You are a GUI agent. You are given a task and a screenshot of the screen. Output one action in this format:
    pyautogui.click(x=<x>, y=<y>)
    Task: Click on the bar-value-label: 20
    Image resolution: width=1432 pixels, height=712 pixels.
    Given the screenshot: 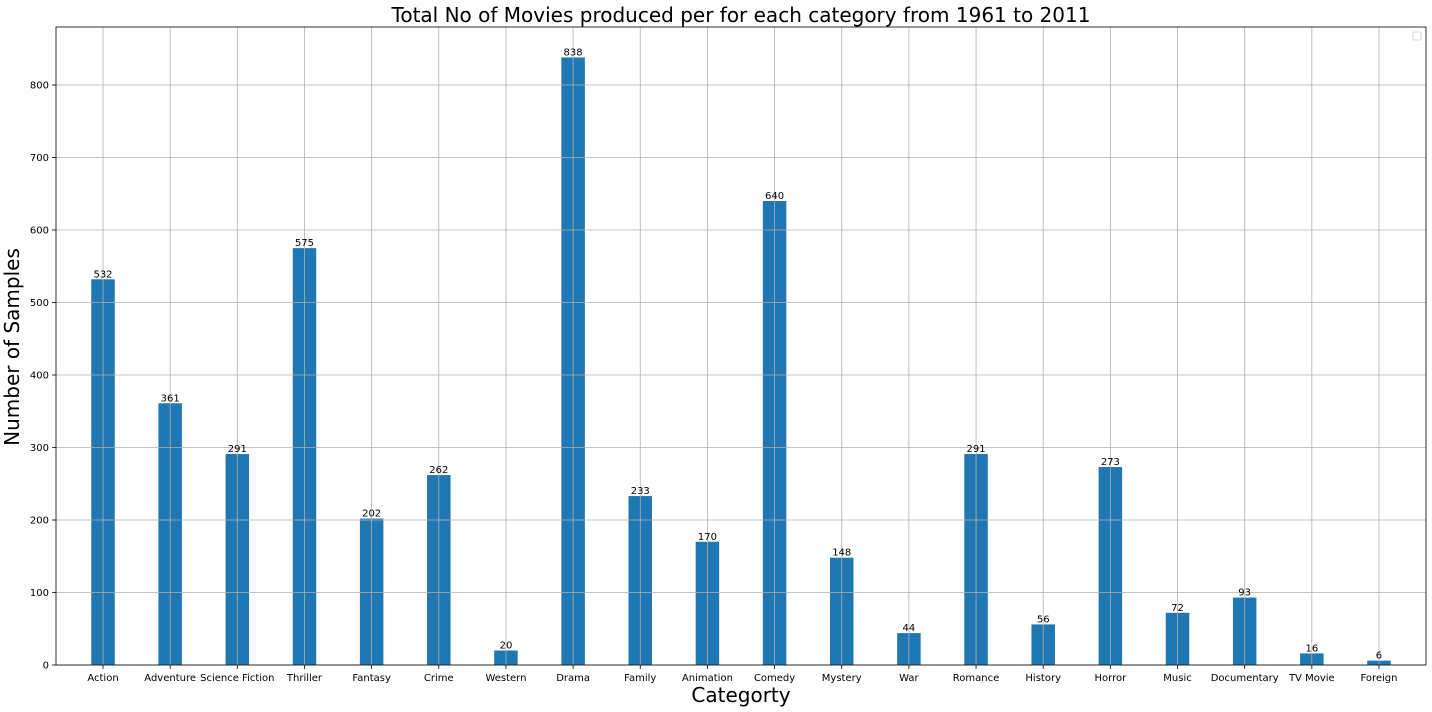 What is the action you would take?
    pyautogui.click(x=506, y=646)
    